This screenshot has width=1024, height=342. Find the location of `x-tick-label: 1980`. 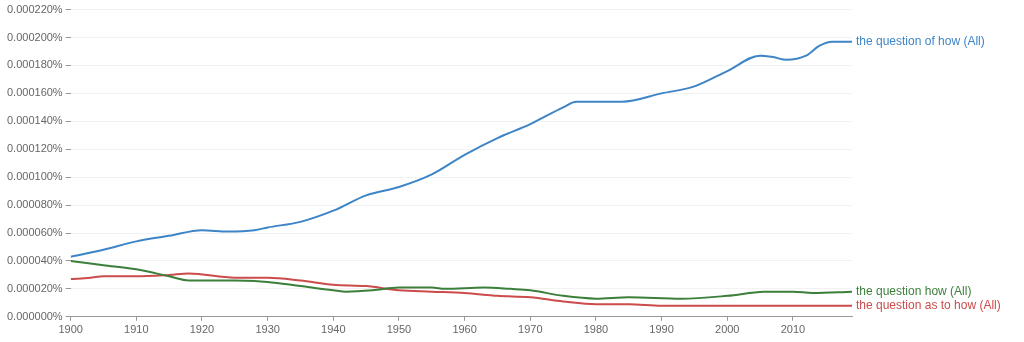

x-tick-label: 1980 is located at coordinates (596, 329).